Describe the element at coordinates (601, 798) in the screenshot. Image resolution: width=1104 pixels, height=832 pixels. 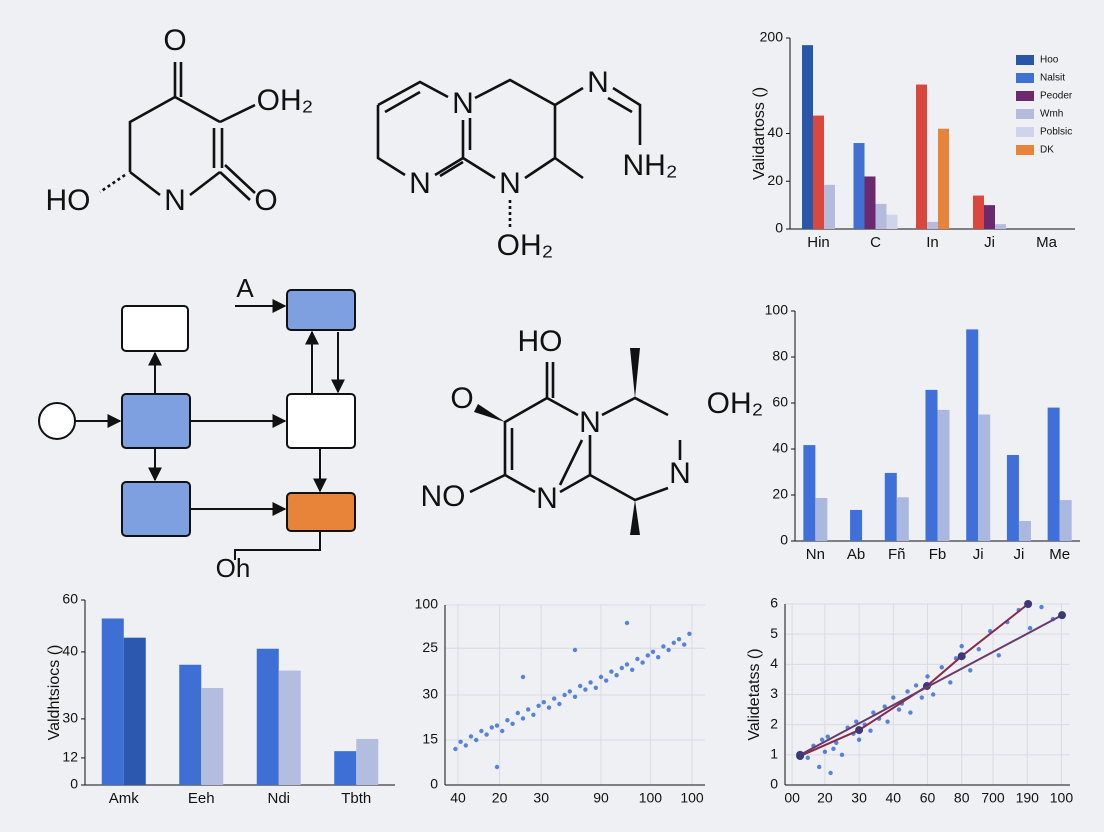
I see `x-tick-label: 90` at that location.